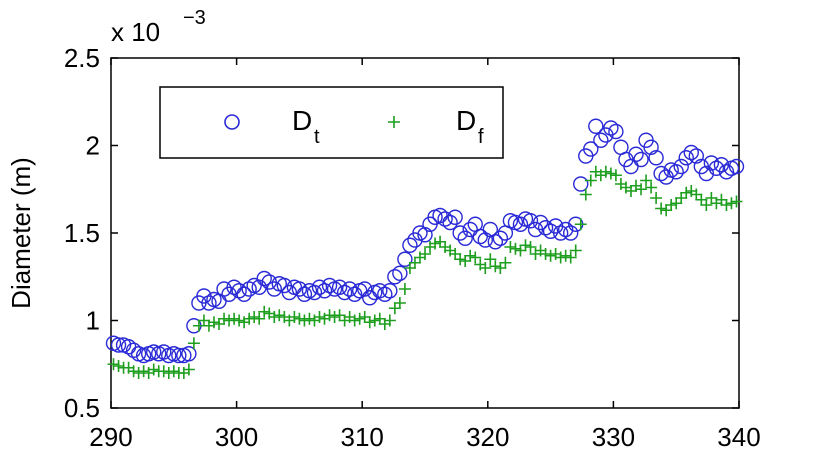  What do you see at coordinates (302, 120) in the screenshot?
I see `legend-label-dt: D` at bounding box center [302, 120].